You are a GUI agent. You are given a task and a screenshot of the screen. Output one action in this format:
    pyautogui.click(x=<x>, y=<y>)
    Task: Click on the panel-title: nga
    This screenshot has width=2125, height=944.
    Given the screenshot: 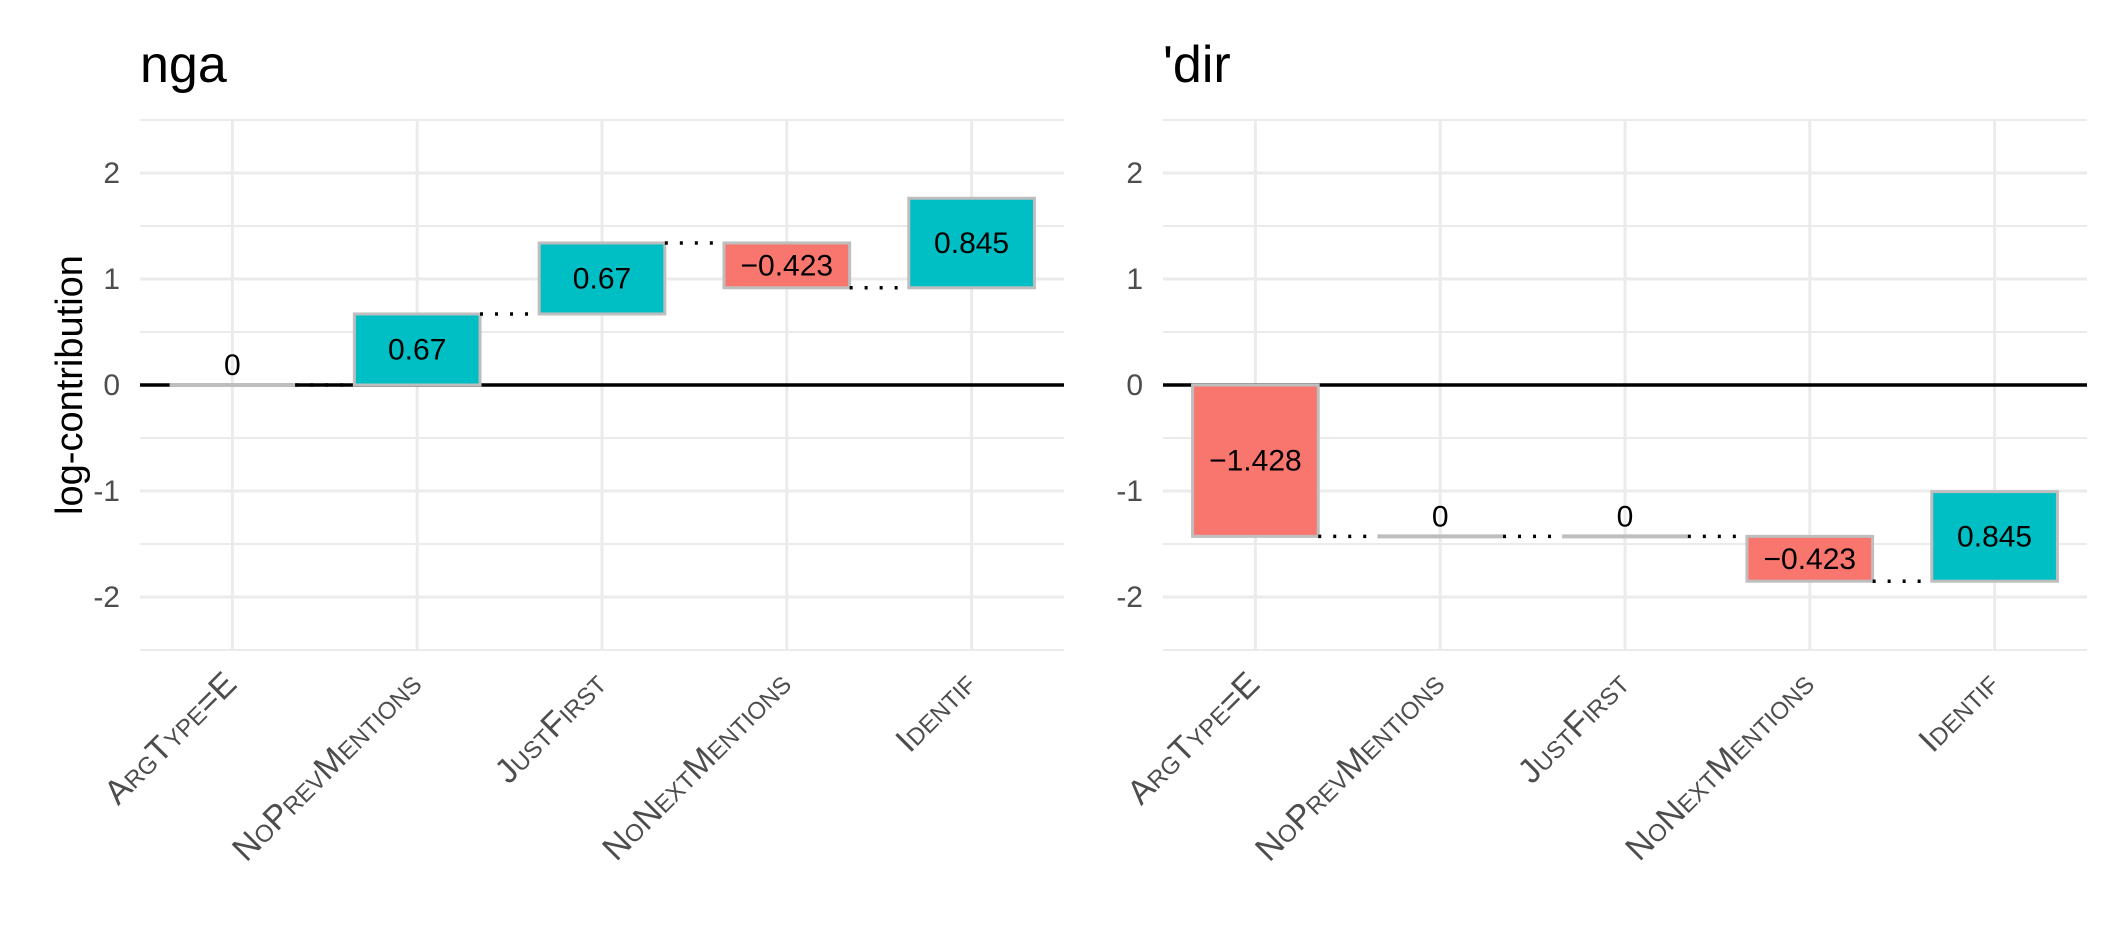 What is the action you would take?
    pyautogui.click(x=183, y=65)
    